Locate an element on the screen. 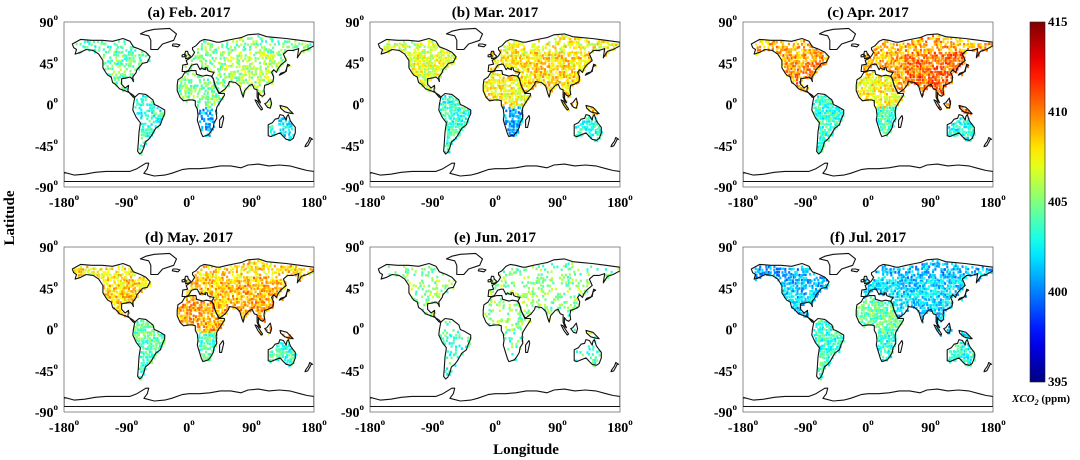 The width and height of the screenshot is (1080, 460). plot-frame is located at coordinates (189, 104).